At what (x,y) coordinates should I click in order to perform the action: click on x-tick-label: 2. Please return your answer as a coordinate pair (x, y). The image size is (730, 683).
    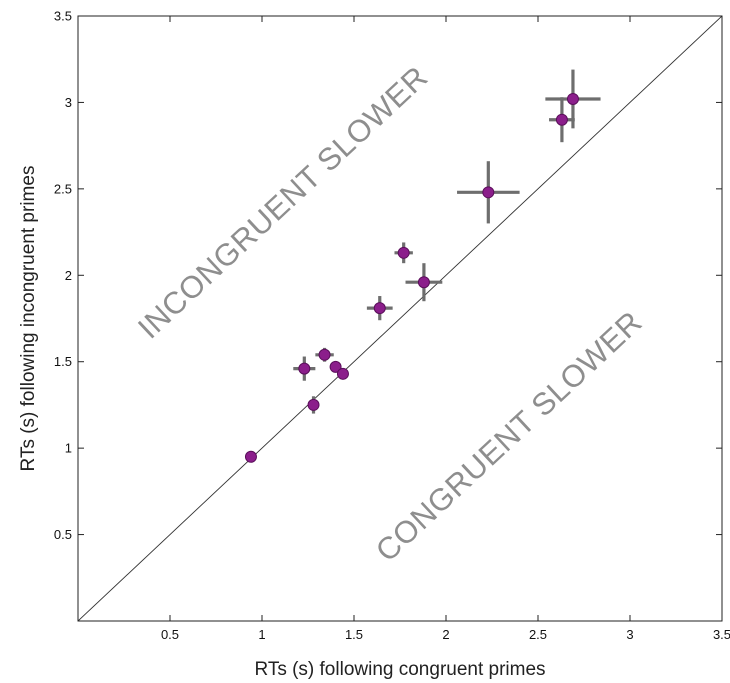
    Looking at the image, I should click on (445, 634).